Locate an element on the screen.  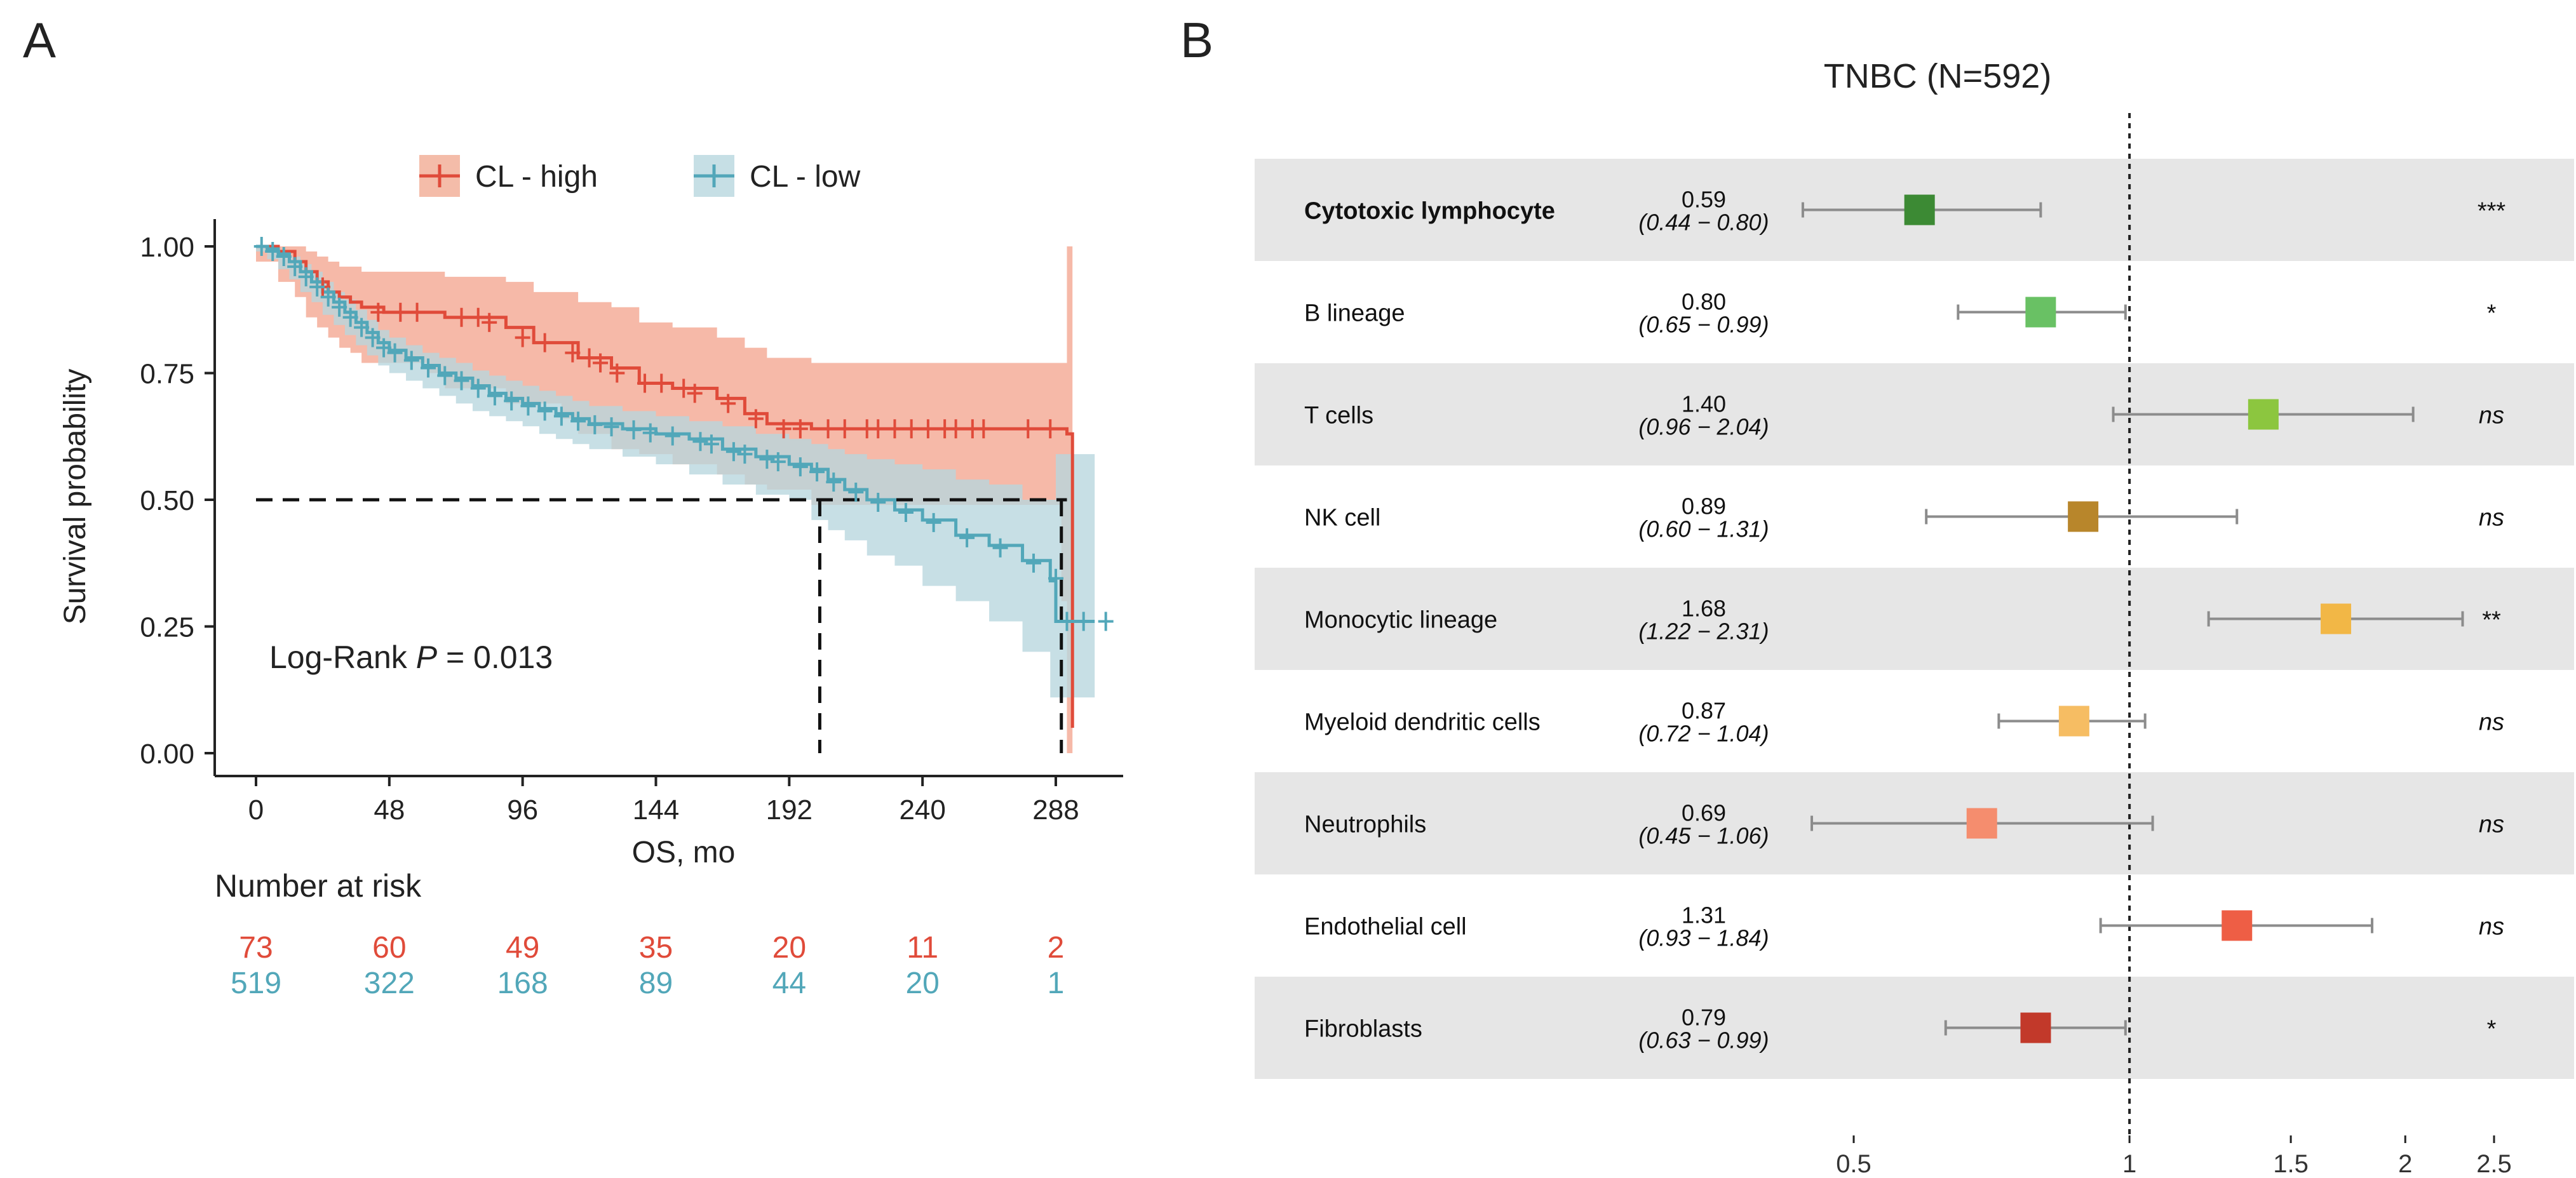
forest-x-tick-label: 1.5 is located at coordinates (2291, 1164).